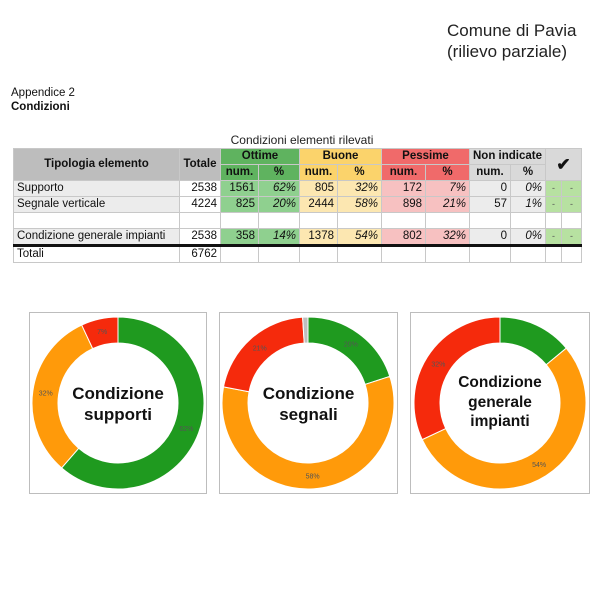 This screenshot has height=598, width=608. Describe the element at coordinates (40, 107) in the screenshot. I see `section-title: Condizioni` at that location.